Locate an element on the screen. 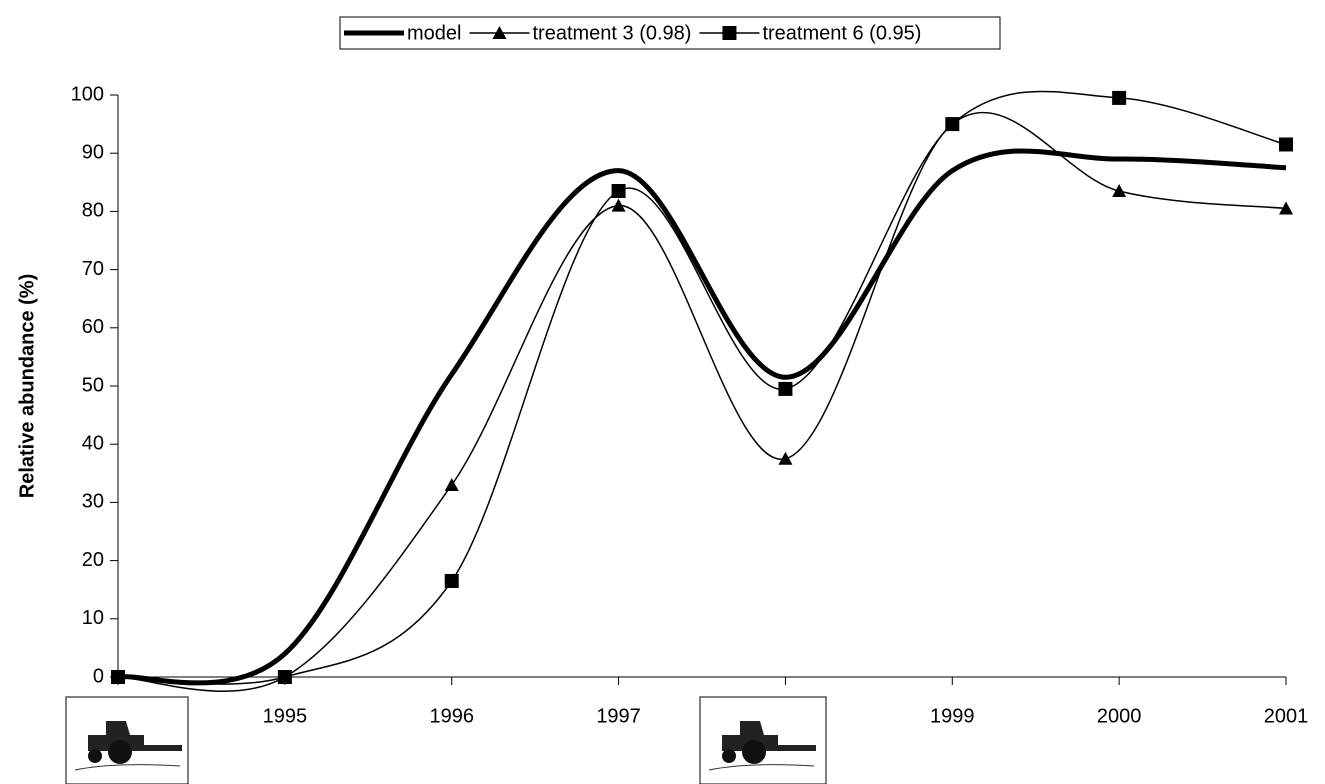  x-tick-label: 1995 is located at coordinates (285, 716).